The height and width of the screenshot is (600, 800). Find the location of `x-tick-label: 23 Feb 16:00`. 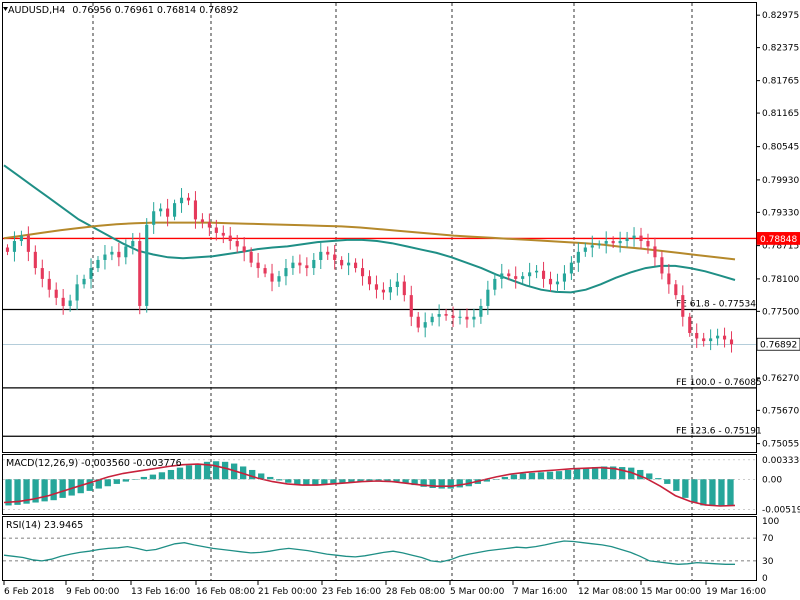

x-tick-label: 23 Feb 16:00 is located at coordinates (351, 592).